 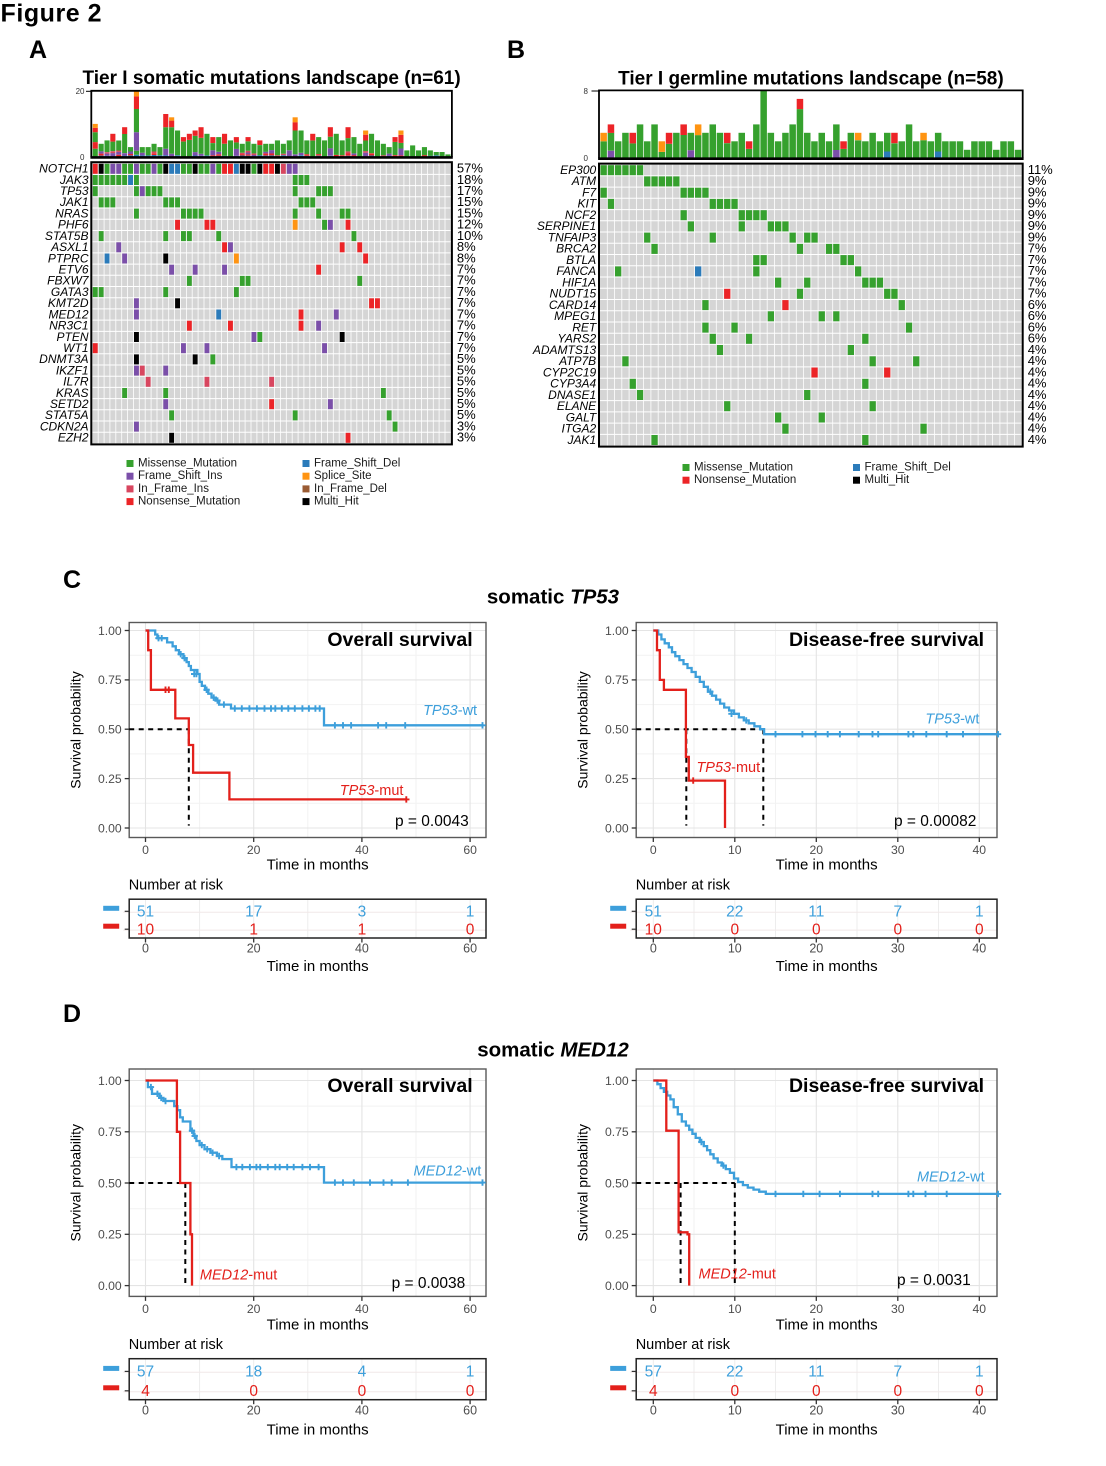 I want to click on svg-text: RET, so click(x=585, y=327).